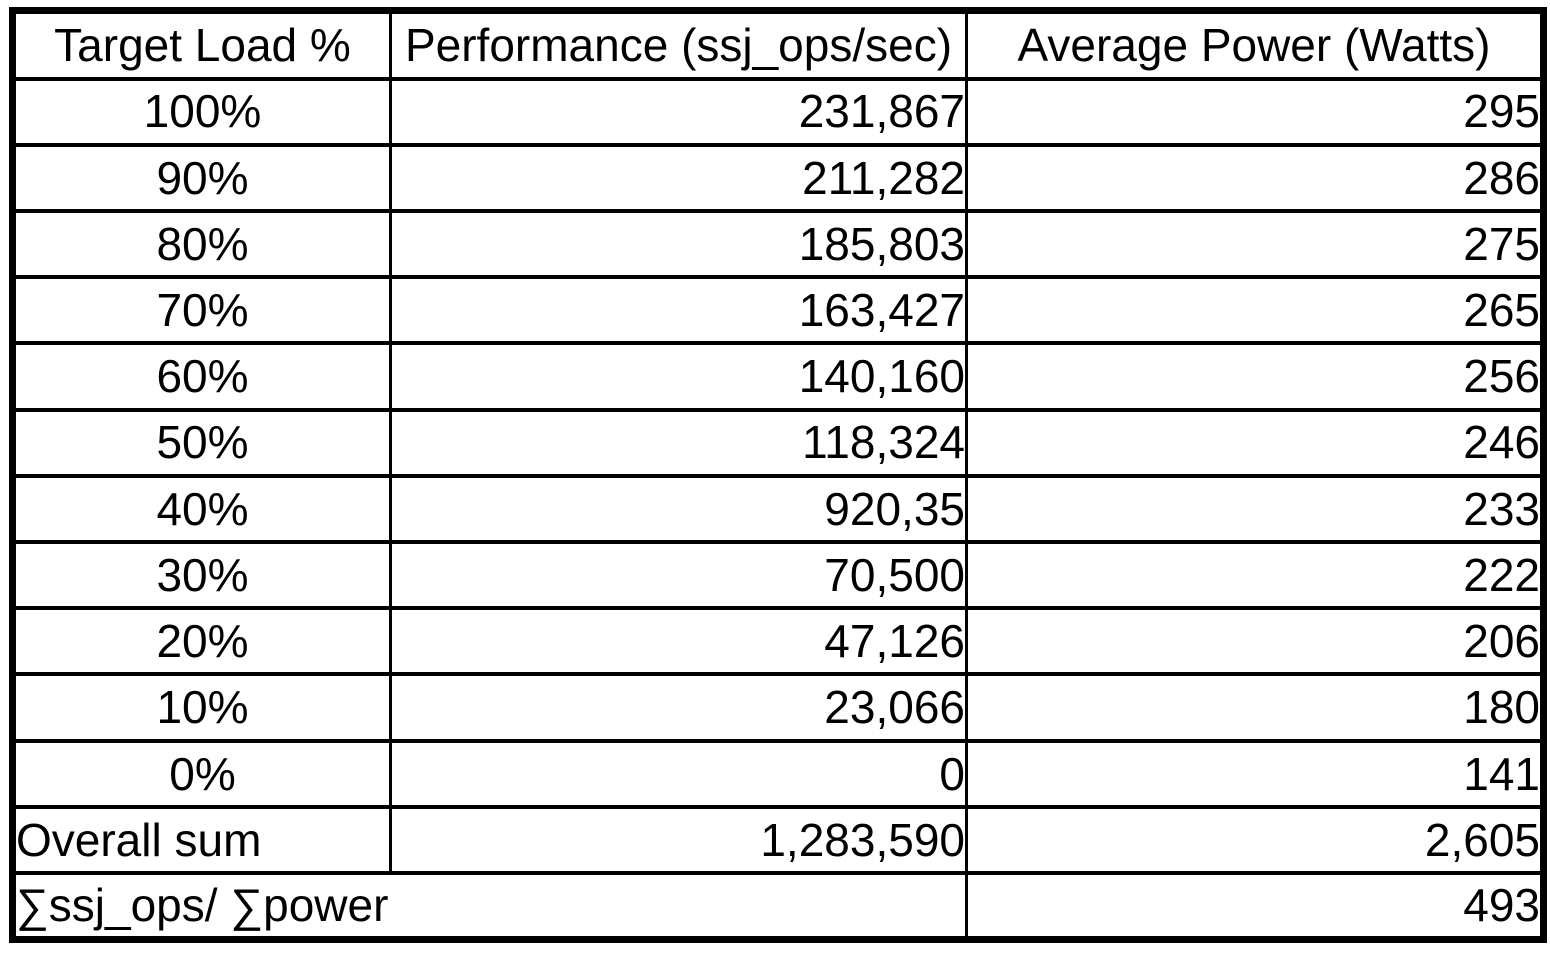  What do you see at coordinates (678, 707) in the screenshot?
I see `performance-cell: 23,066` at bounding box center [678, 707].